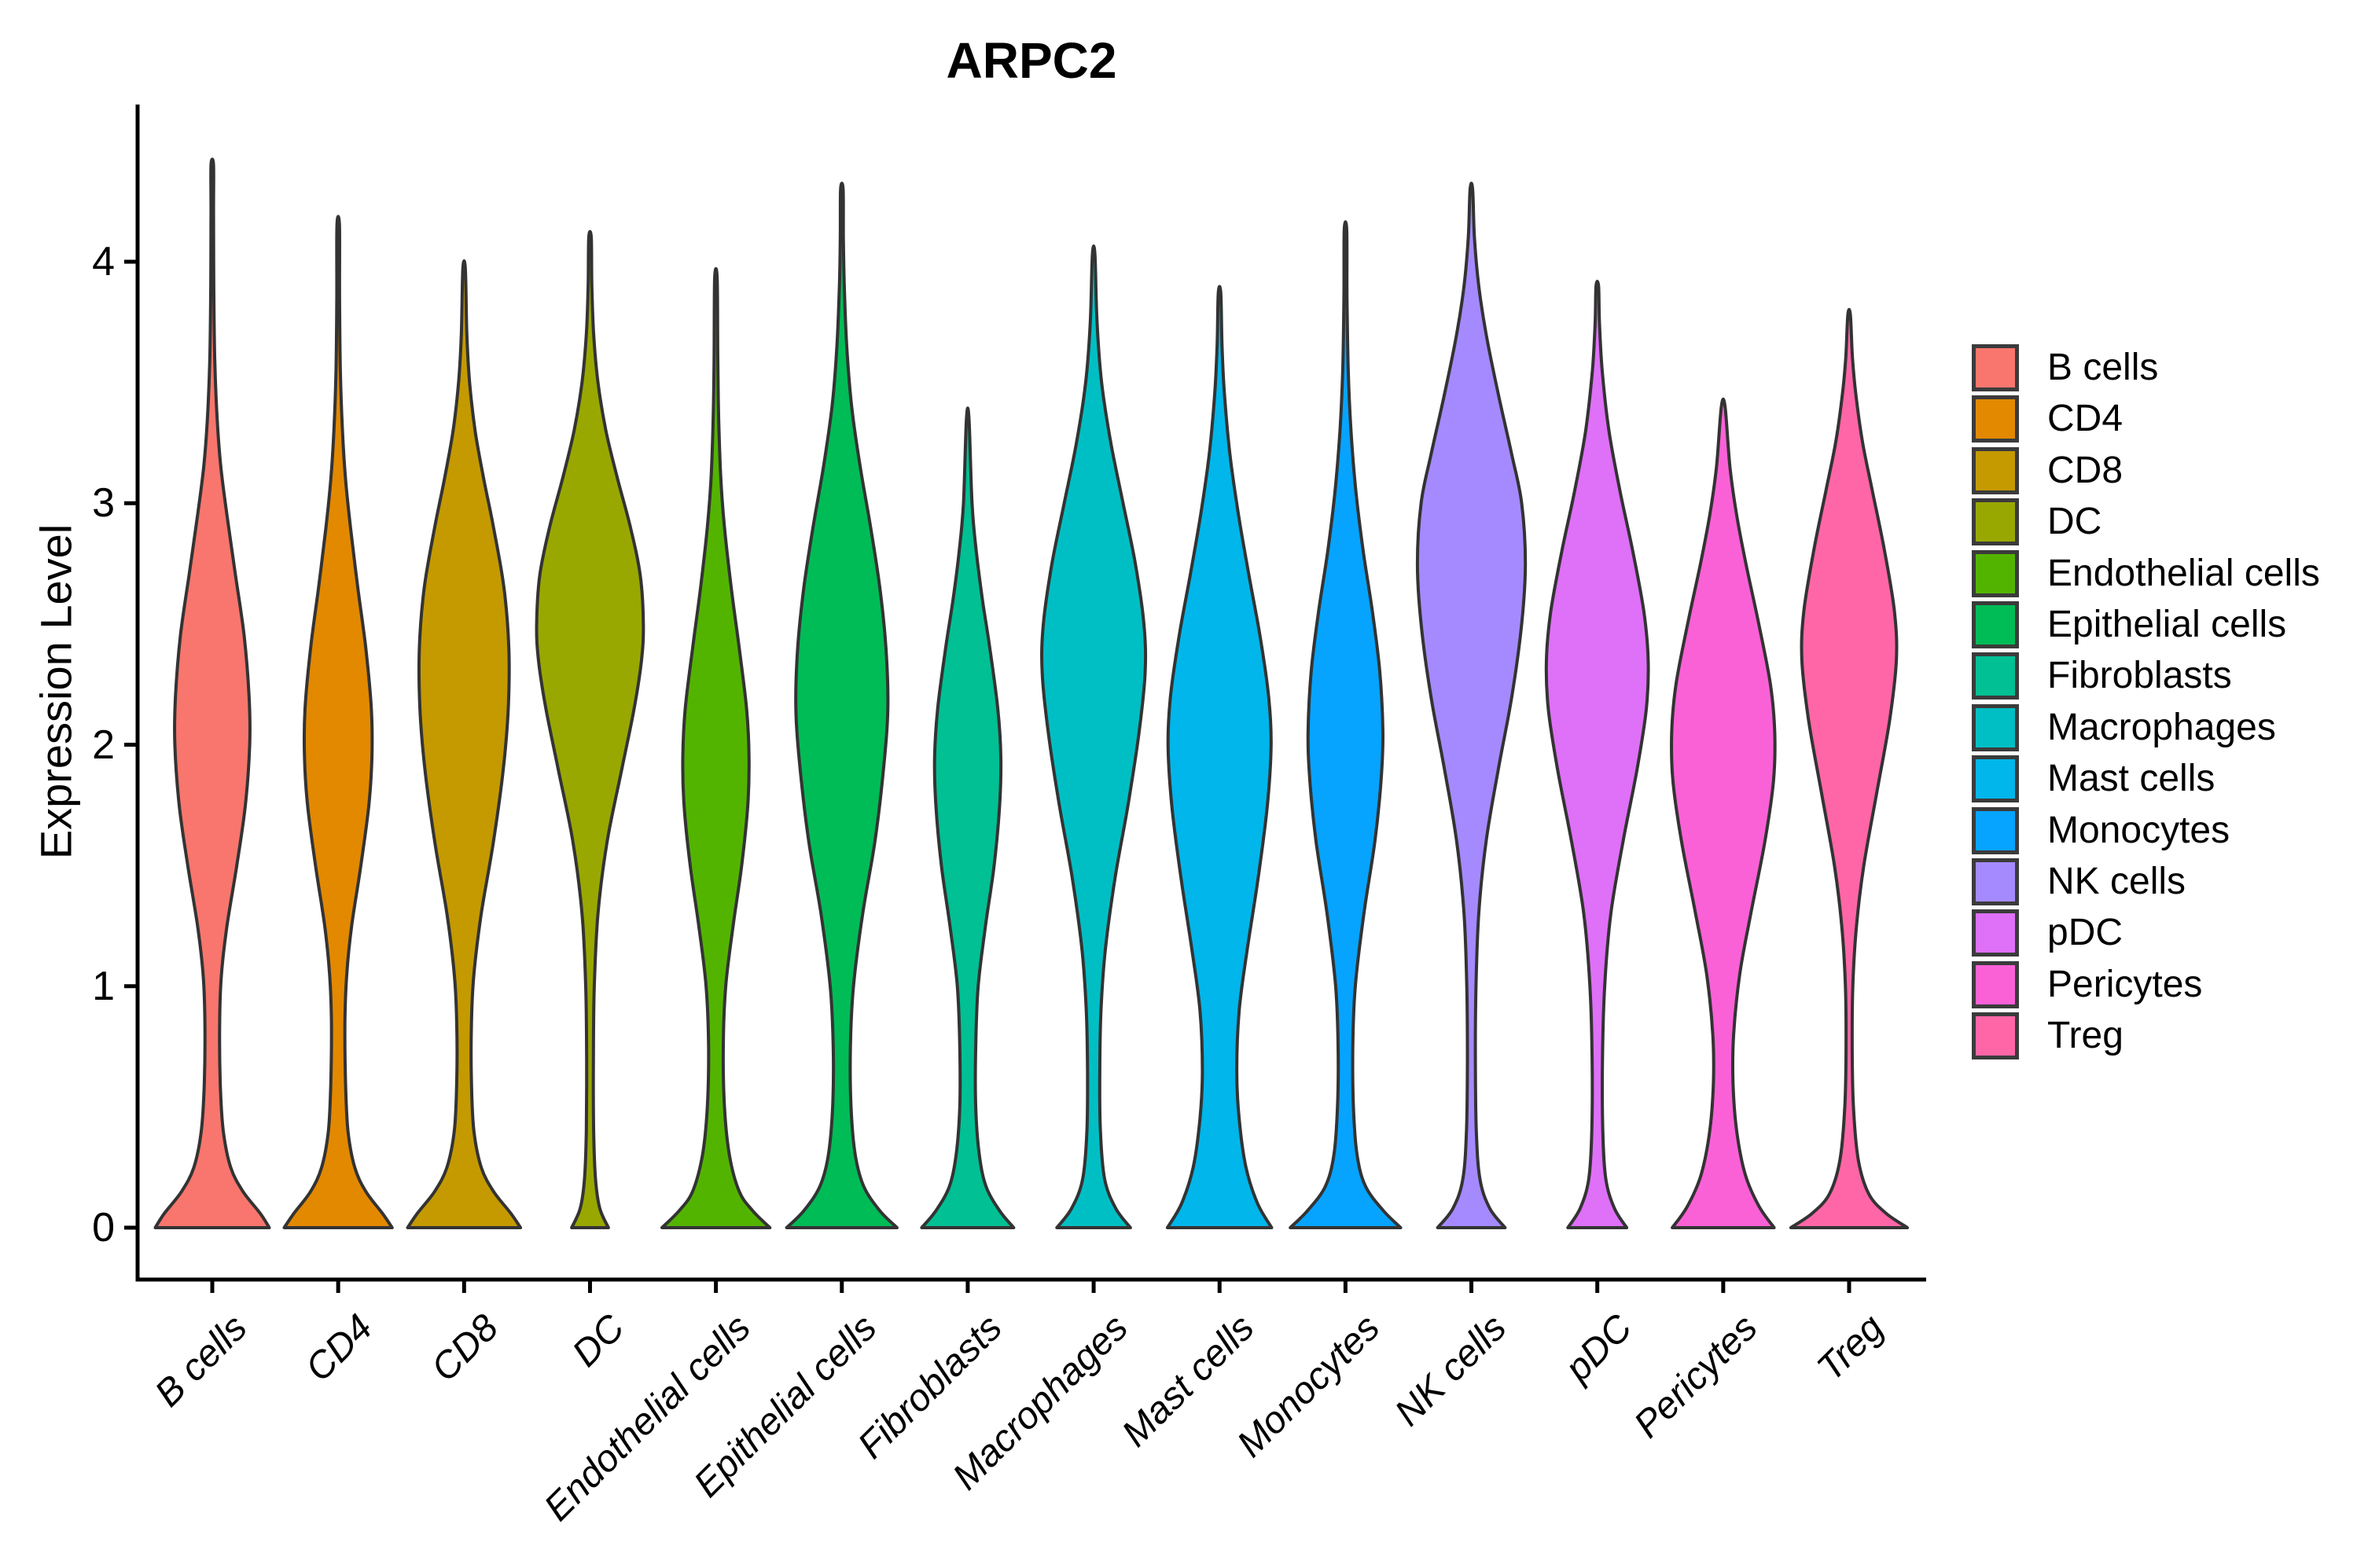  Describe the element at coordinates (103, 504) in the screenshot. I see `y-tick-label-3: 3` at that location.